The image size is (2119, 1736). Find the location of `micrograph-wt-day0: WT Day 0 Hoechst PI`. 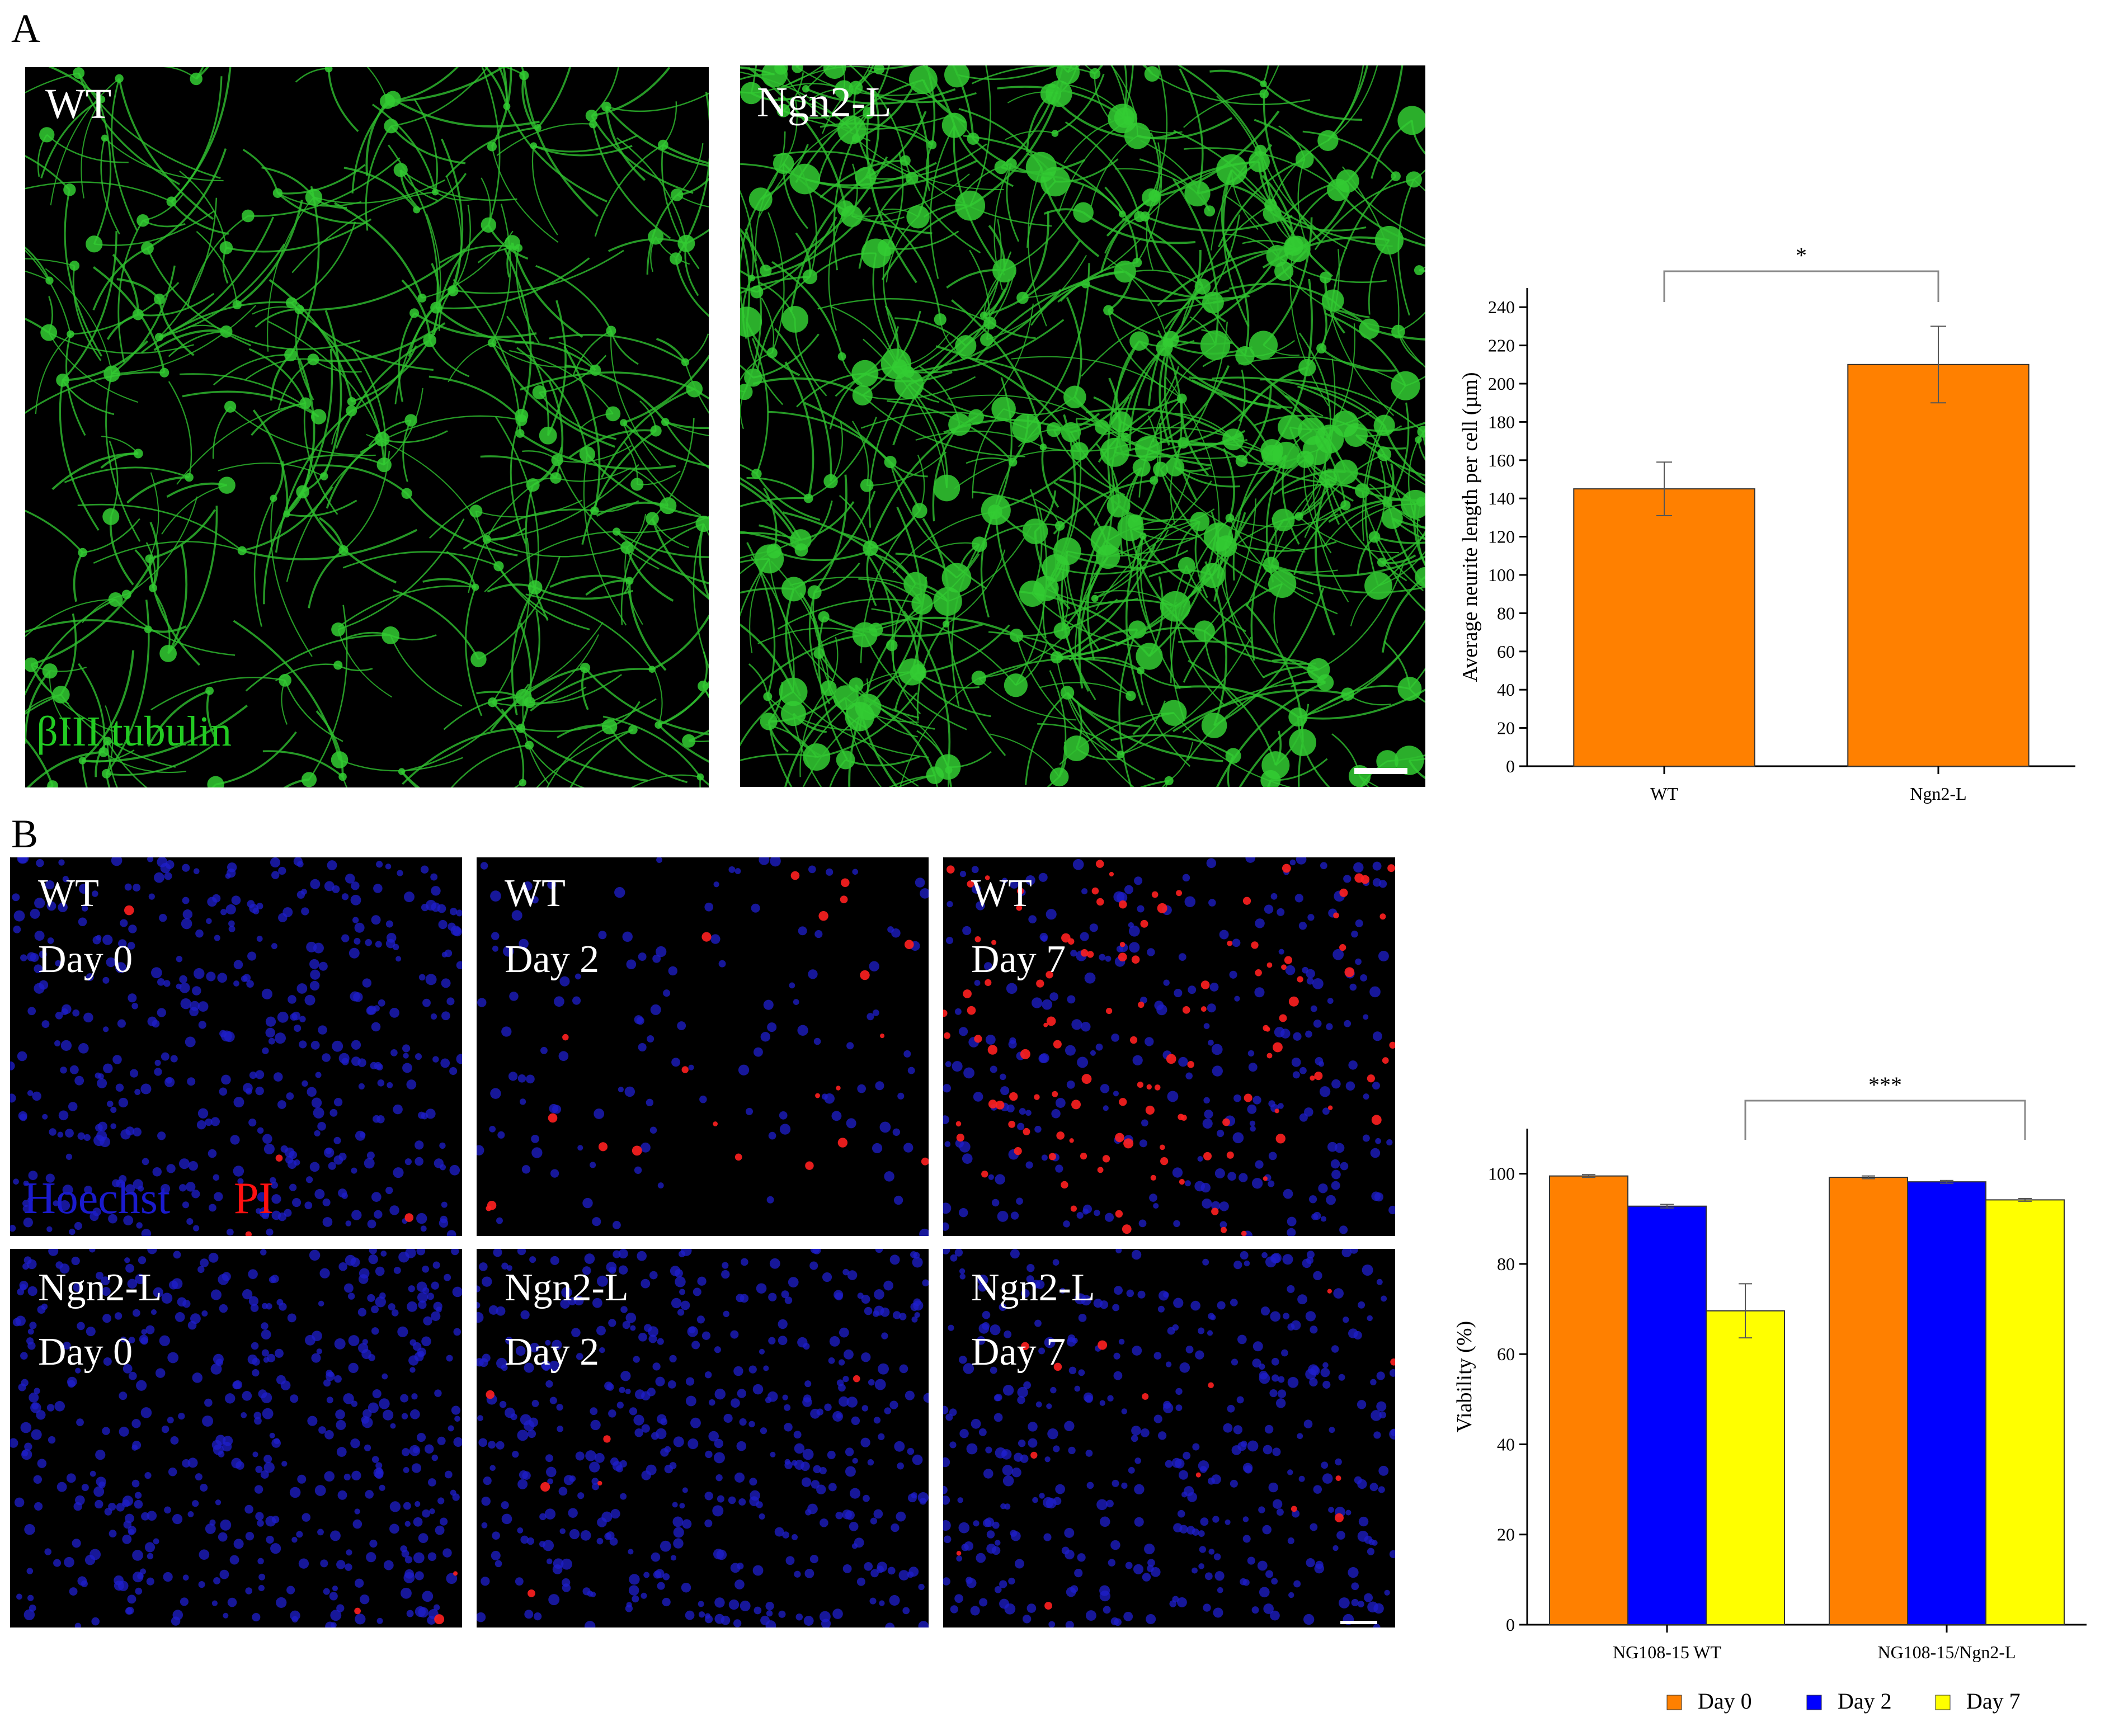

micrograph-wt-day0: WT Day 0 Hoechst PI is located at coordinates (236, 1046).